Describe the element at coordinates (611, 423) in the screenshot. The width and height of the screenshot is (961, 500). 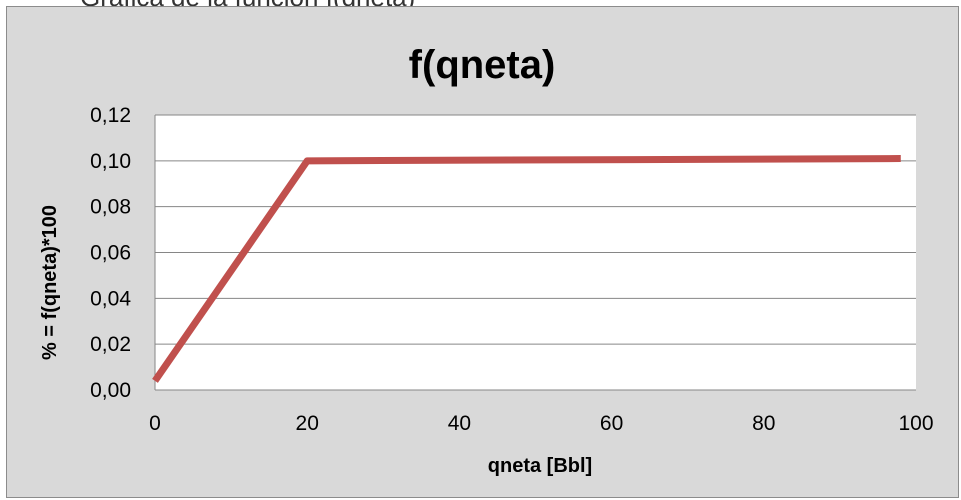
I see `x-tick-label: 60` at that location.